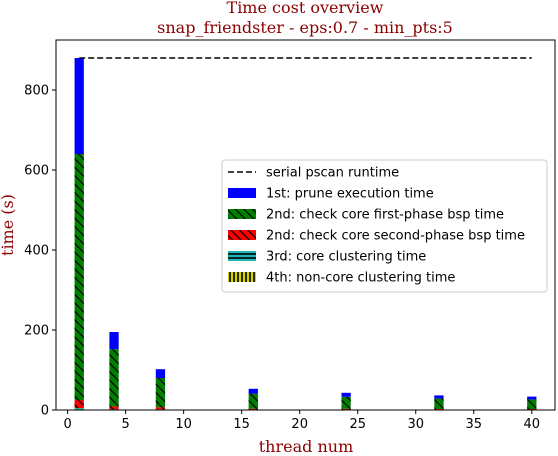 The image size is (558, 456). What do you see at coordinates (305, 27) in the screenshot?
I see `chart-subtitle: snap_friendster - eps:0.7 - min_pts:5` at bounding box center [305, 27].